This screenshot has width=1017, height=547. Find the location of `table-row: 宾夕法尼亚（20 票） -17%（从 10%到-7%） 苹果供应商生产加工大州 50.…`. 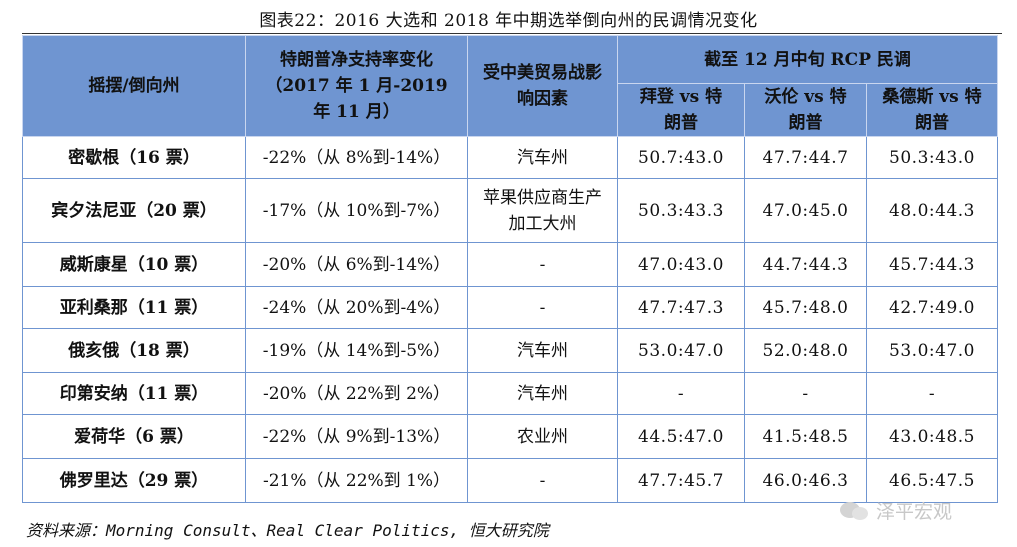

table-row: 宾夕法尼亚（20 票） -17%（从 10%到-7%） 苹果供应商生产加工大州 50.… is located at coordinates (510, 210).